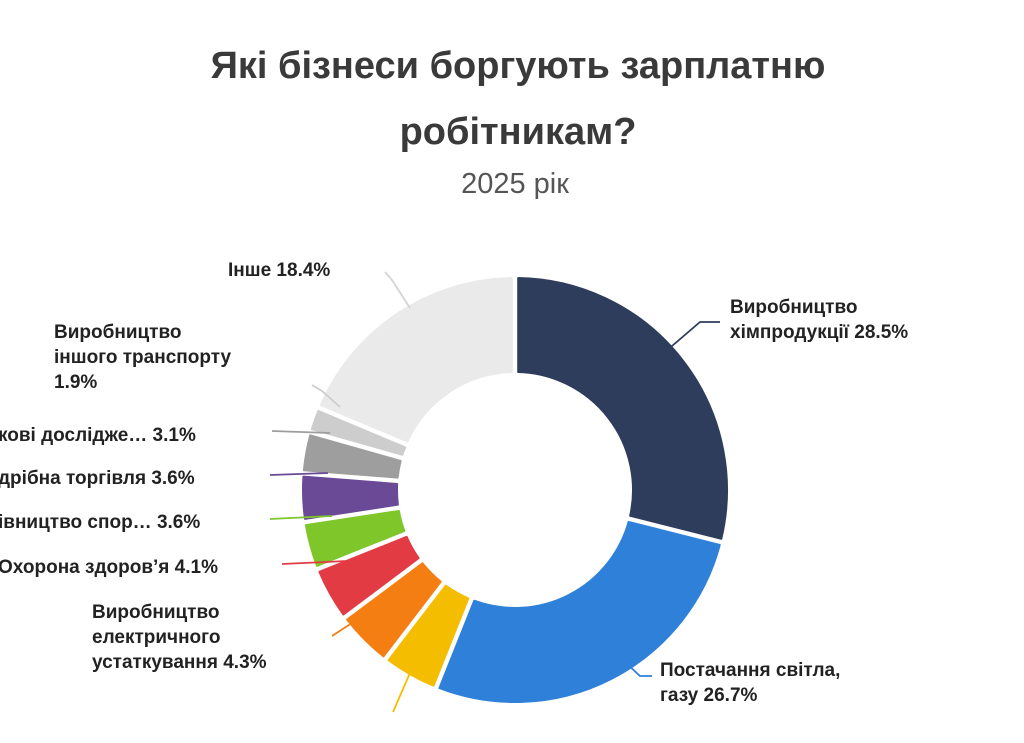  I want to click on slice-label-1-line-1: Виробництво, so click(794, 307).